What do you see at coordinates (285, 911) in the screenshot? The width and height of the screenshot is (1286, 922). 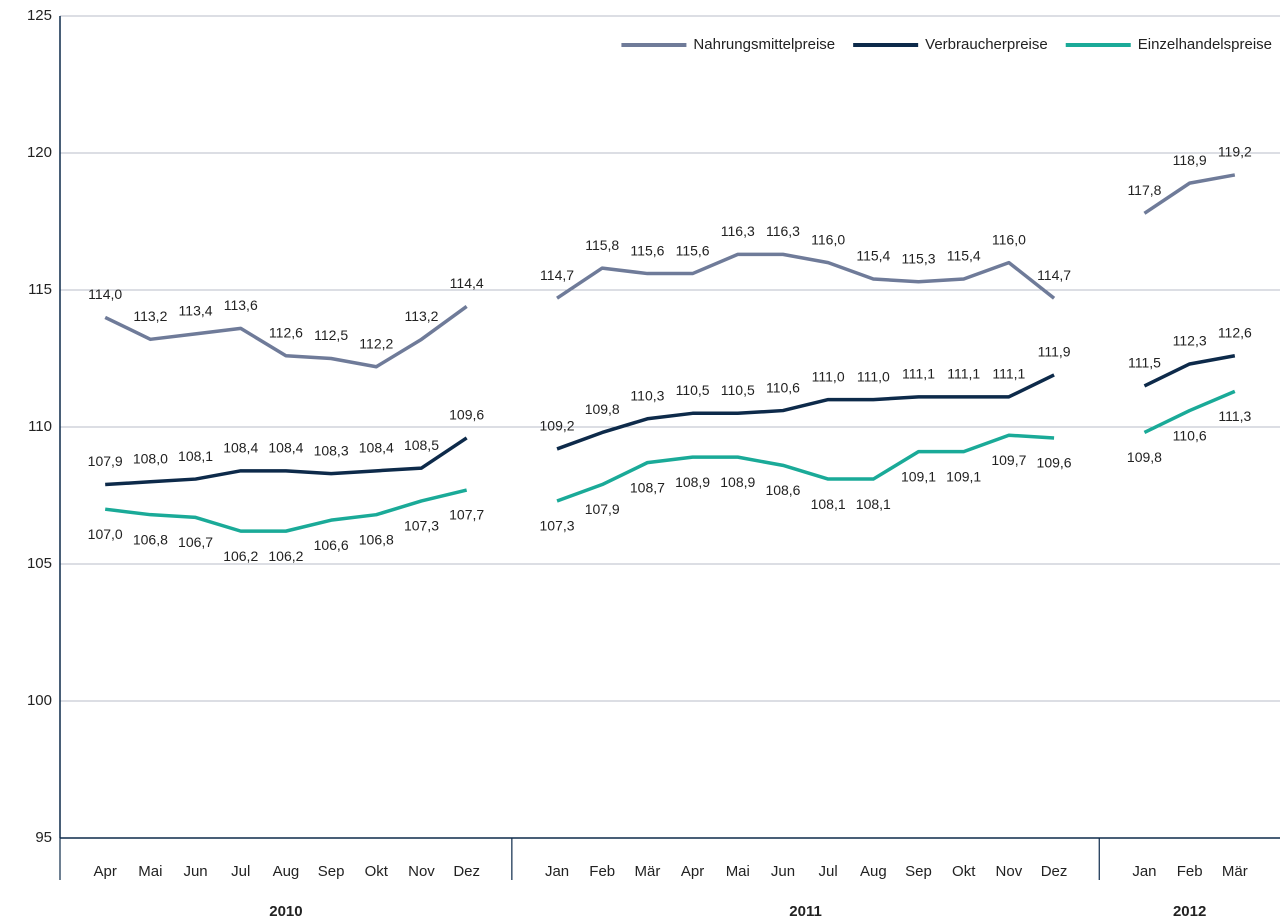 I see `year-label: 2010` at bounding box center [285, 911].